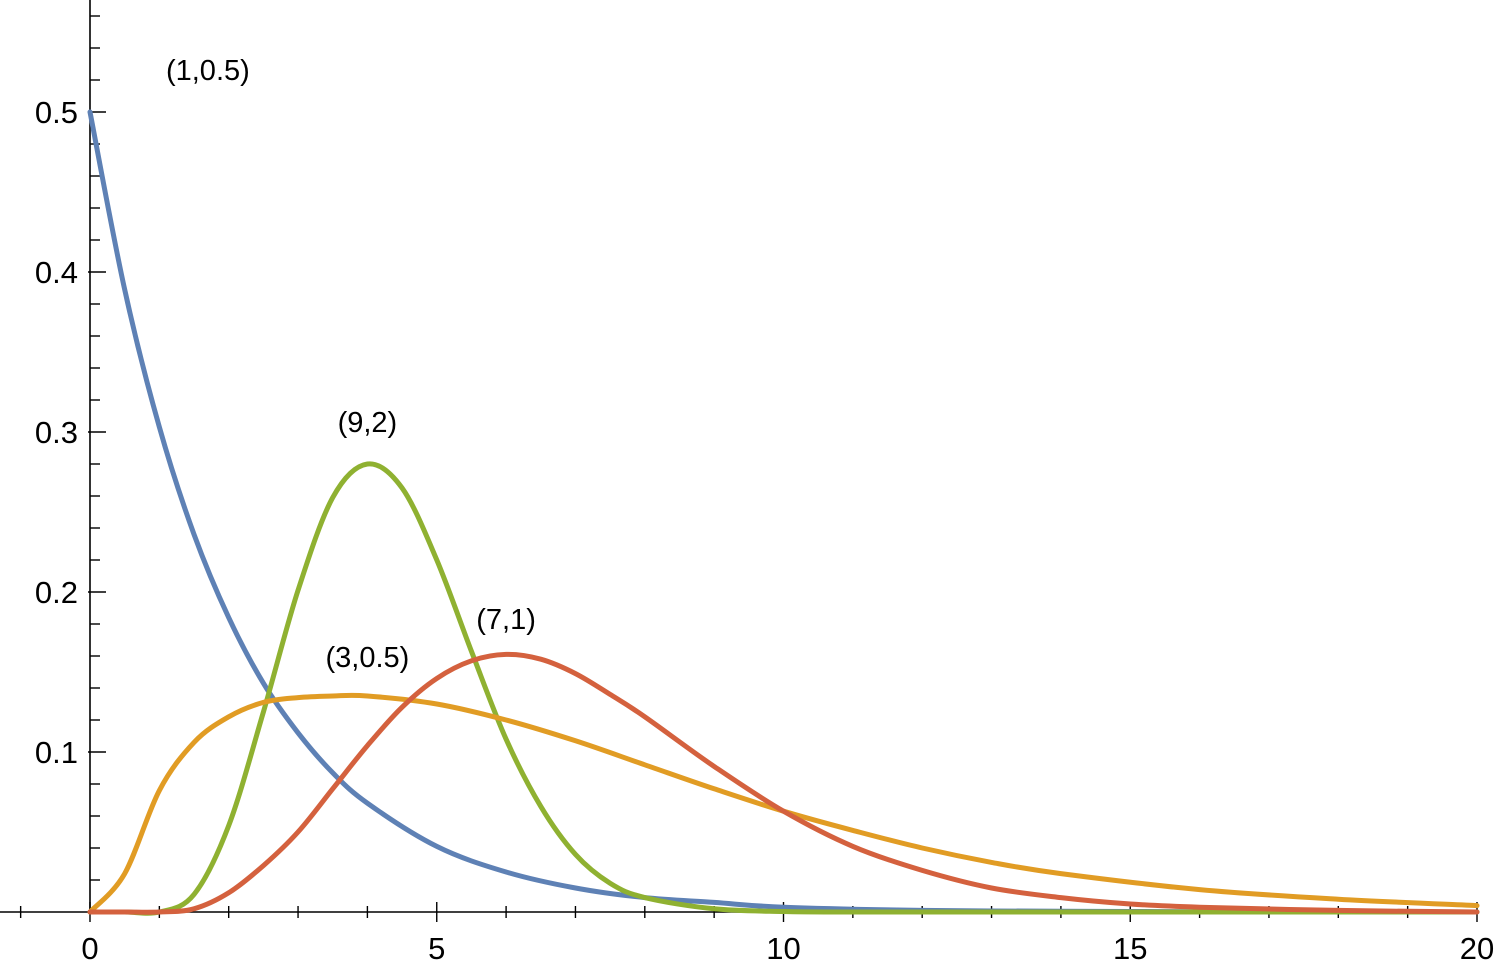 The width and height of the screenshot is (1500, 970). I want to click on y-tick-label: 0.5, so click(56, 112).